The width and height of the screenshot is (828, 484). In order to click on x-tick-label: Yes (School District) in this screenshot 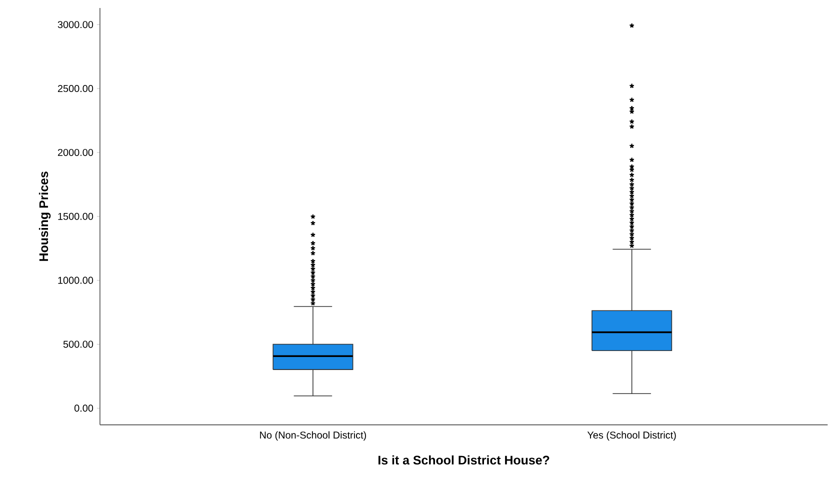, I will do `click(631, 436)`.